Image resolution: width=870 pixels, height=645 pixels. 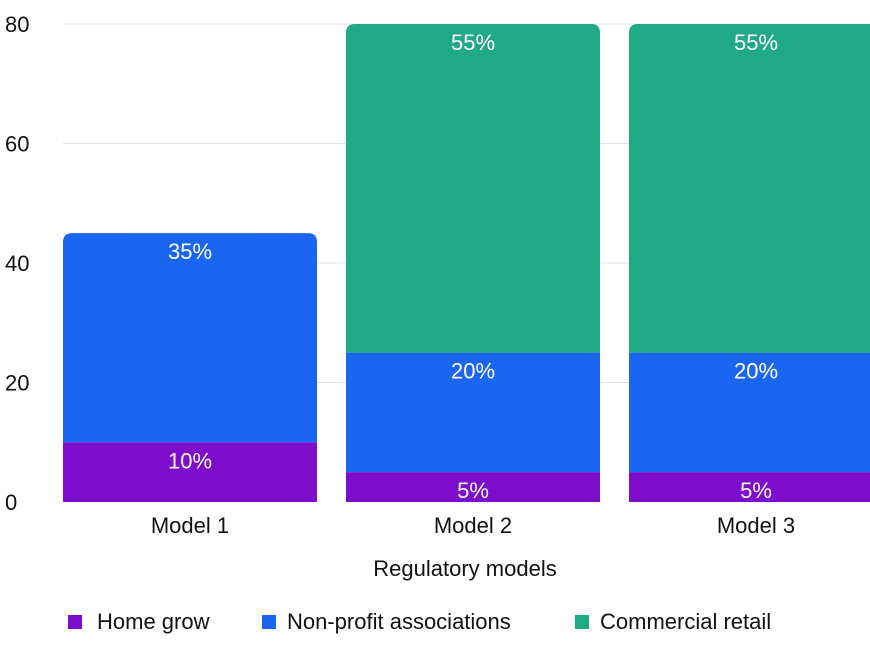 I want to click on y-tick-label: 40, so click(x=17, y=263).